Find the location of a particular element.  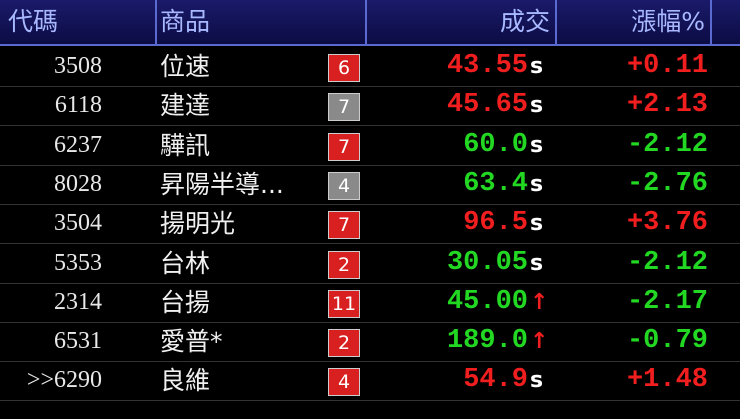

stock-name: 揚明光 is located at coordinates (198, 224).